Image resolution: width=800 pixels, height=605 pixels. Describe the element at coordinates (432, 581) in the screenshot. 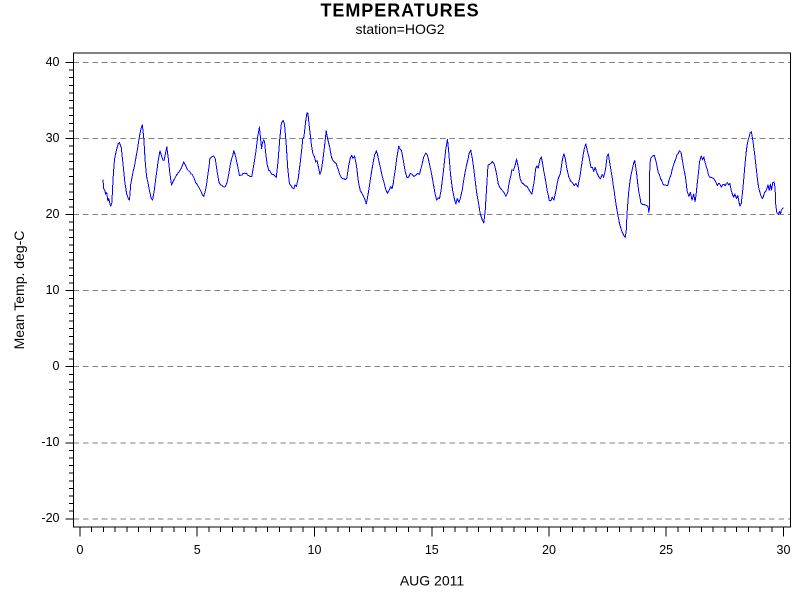

I see `svg-text: AUG 2011` at that location.